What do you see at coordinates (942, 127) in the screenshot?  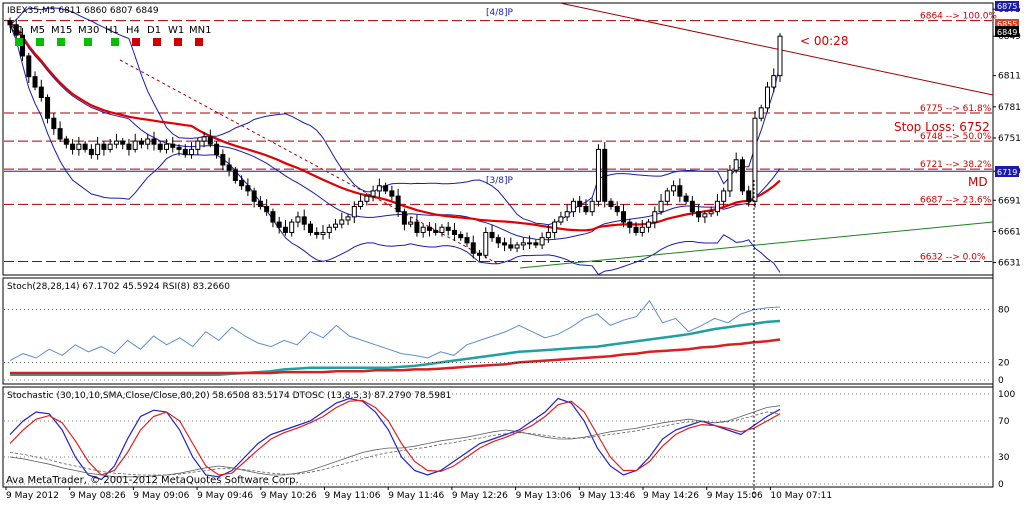 I see `stop-loss-label: Stop Loss: 6752` at bounding box center [942, 127].